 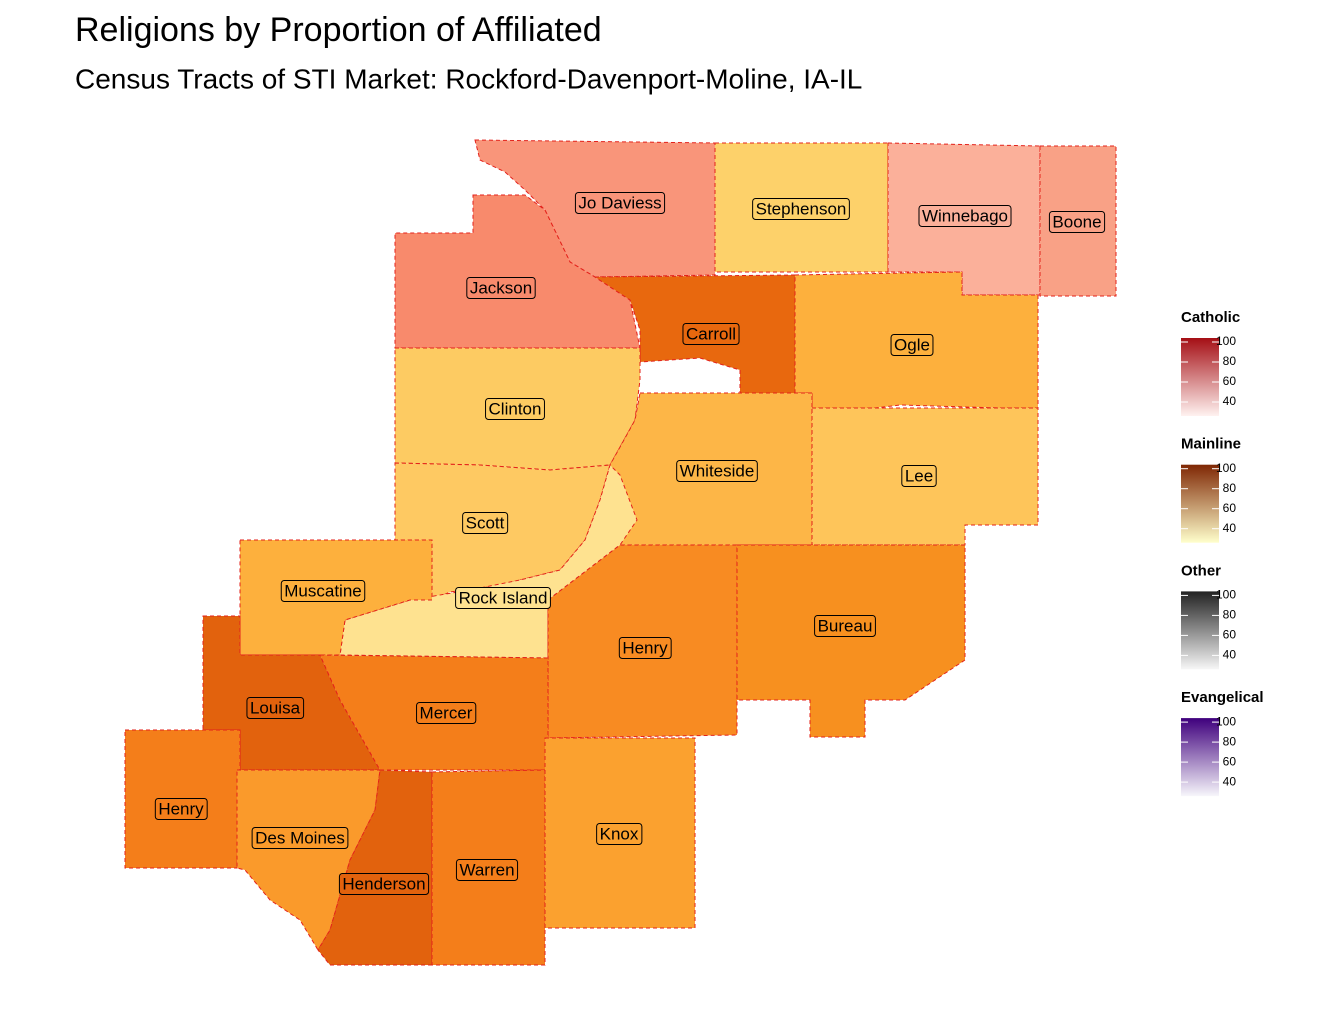 I want to click on legend-title: Evangelical, so click(x=1222, y=697).